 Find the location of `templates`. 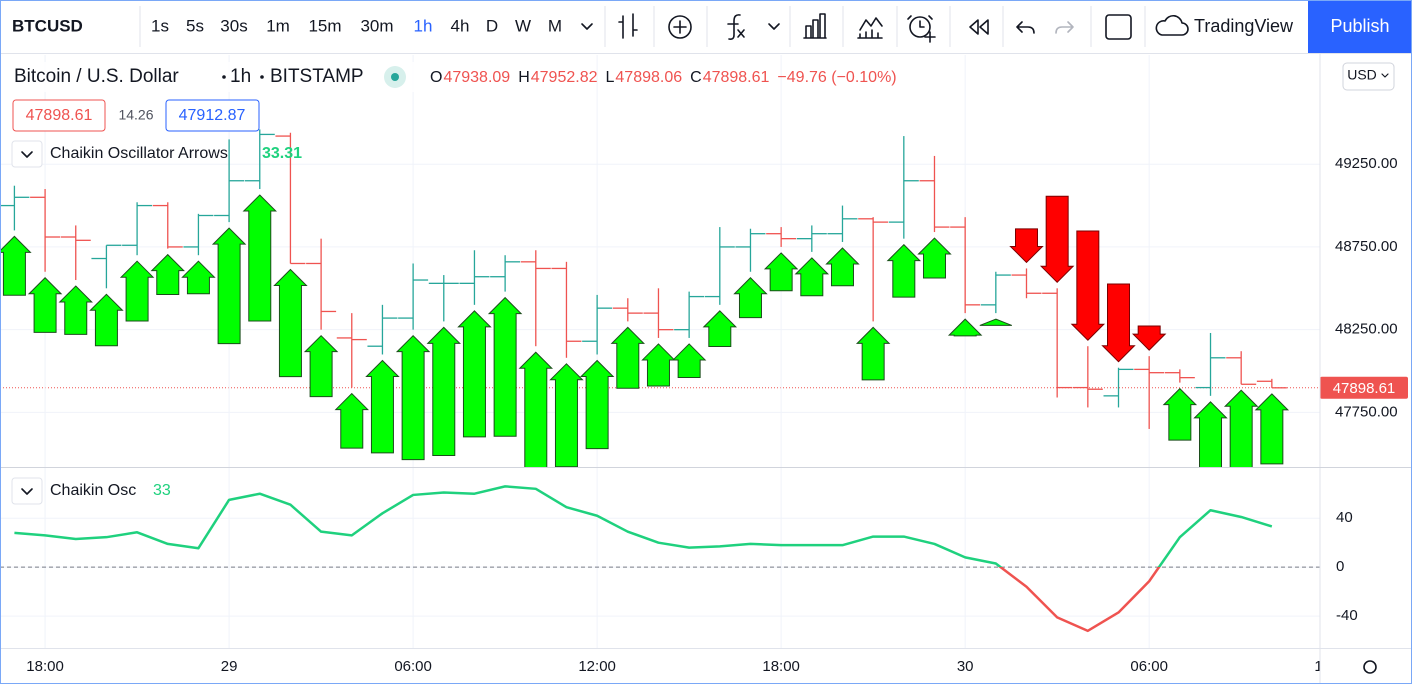

templates is located at coordinates (870, 28).